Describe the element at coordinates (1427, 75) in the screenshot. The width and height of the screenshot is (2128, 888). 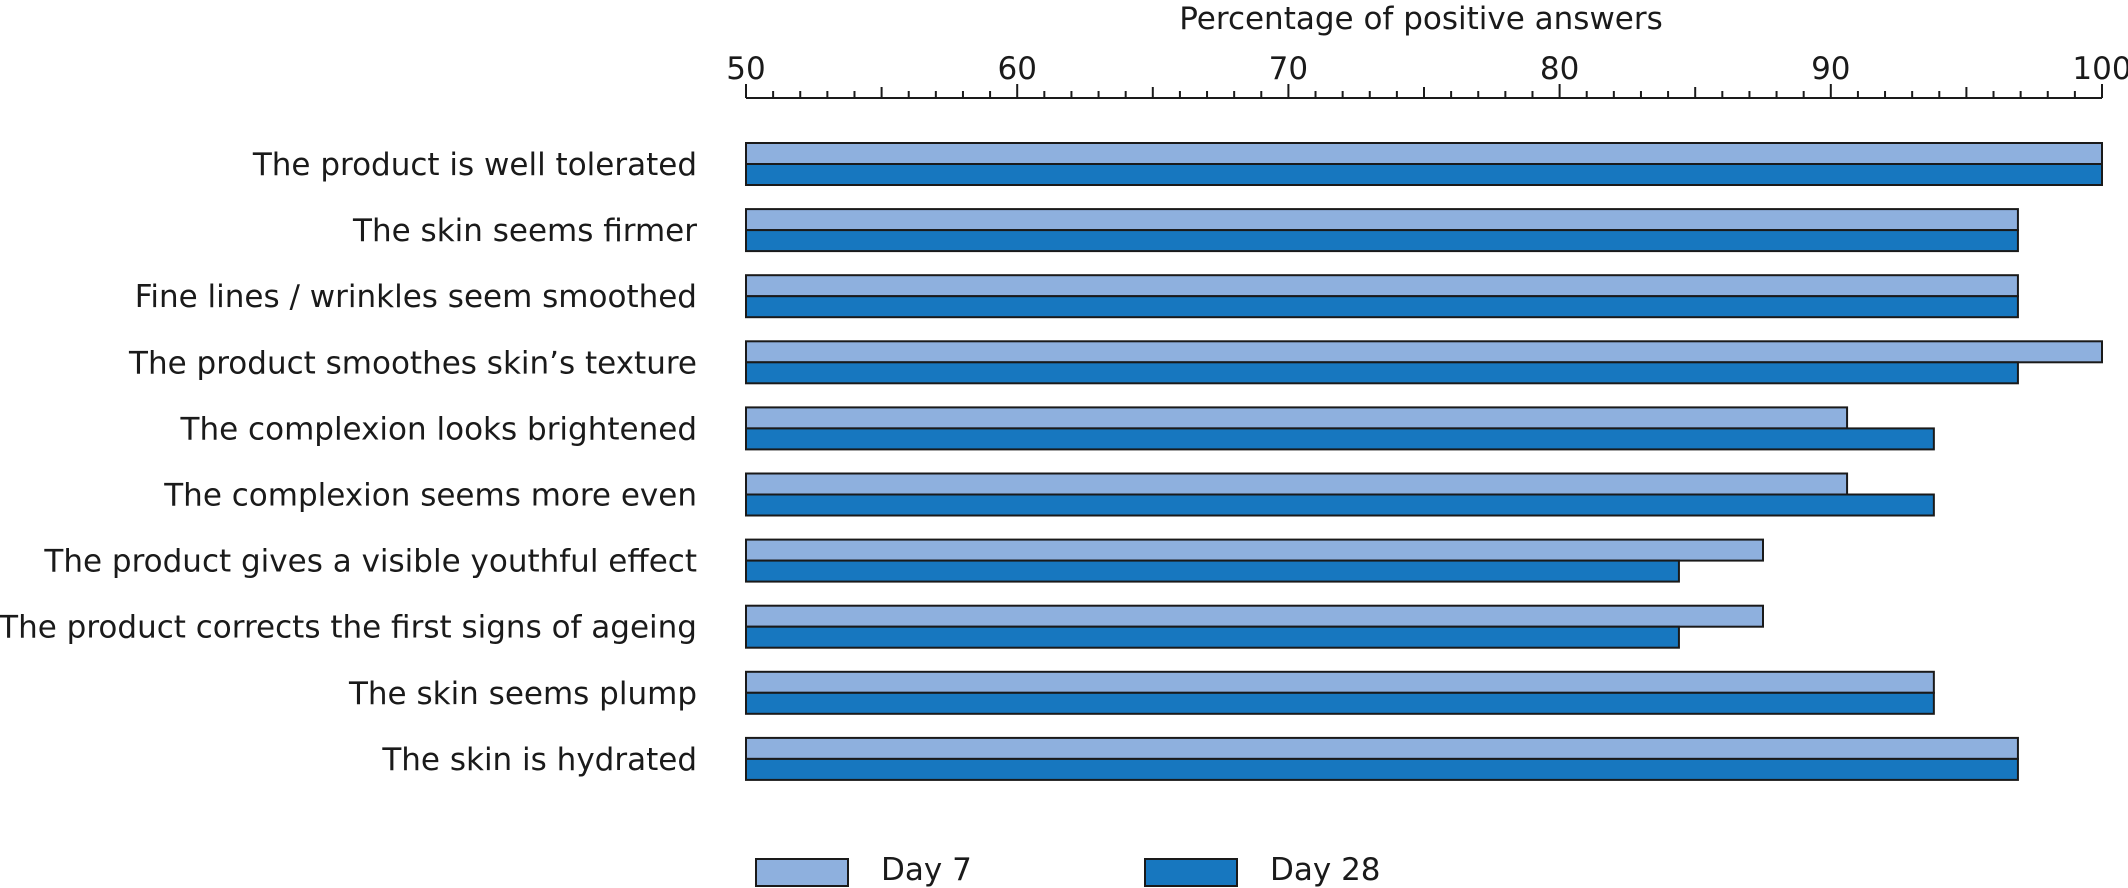
I see `x-axis: 50 60 70 80 90 100` at that location.